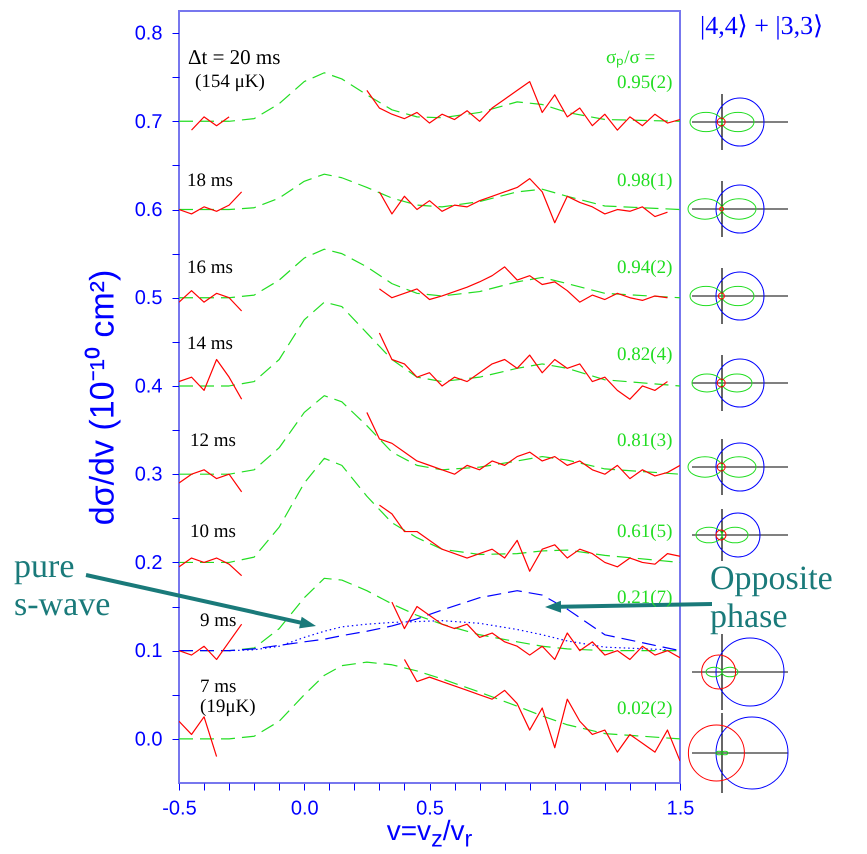 The image size is (867, 854). Describe the element at coordinates (148, 33) in the screenshot. I see `y-tick-label: 0.8` at that location.